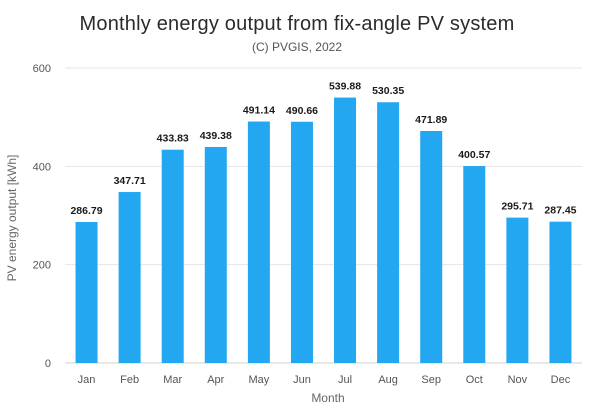  What do you see at coordinates (172, 380) in the screenshot?
I see `x-tick-label-mar: Mar` at bounding box center [172, 380].